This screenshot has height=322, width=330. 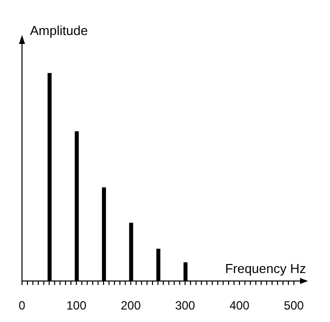 What do you see at coordinates (294, 305) in the screenshot?
I see `x-tick-label: 500` at bounding box center [294, 305].